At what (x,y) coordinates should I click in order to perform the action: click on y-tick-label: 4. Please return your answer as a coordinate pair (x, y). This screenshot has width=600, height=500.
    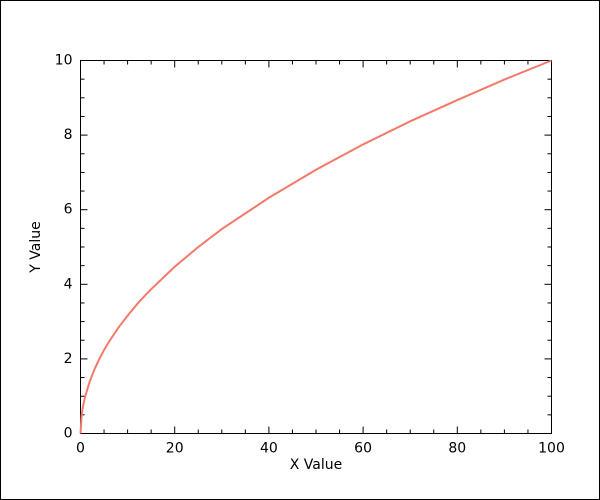
    Looking at the image, I should click on (68, 284).